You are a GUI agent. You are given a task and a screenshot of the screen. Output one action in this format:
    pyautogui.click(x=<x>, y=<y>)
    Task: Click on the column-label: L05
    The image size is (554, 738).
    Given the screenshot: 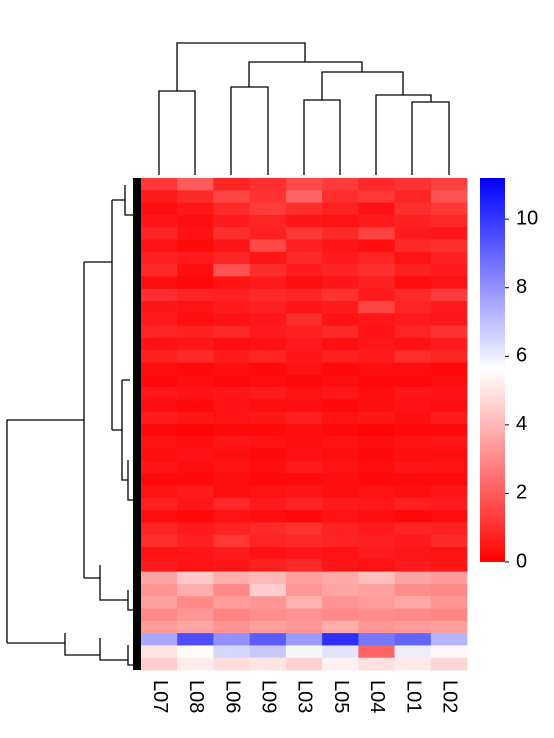 What is the action you would take?
    pyautogui.click(x=341, y=696)
    